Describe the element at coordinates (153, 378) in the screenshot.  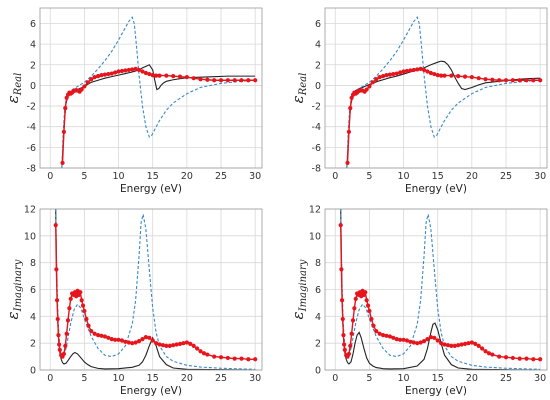
I see `x-tick-label-bottom-left-15: 15` at that location.